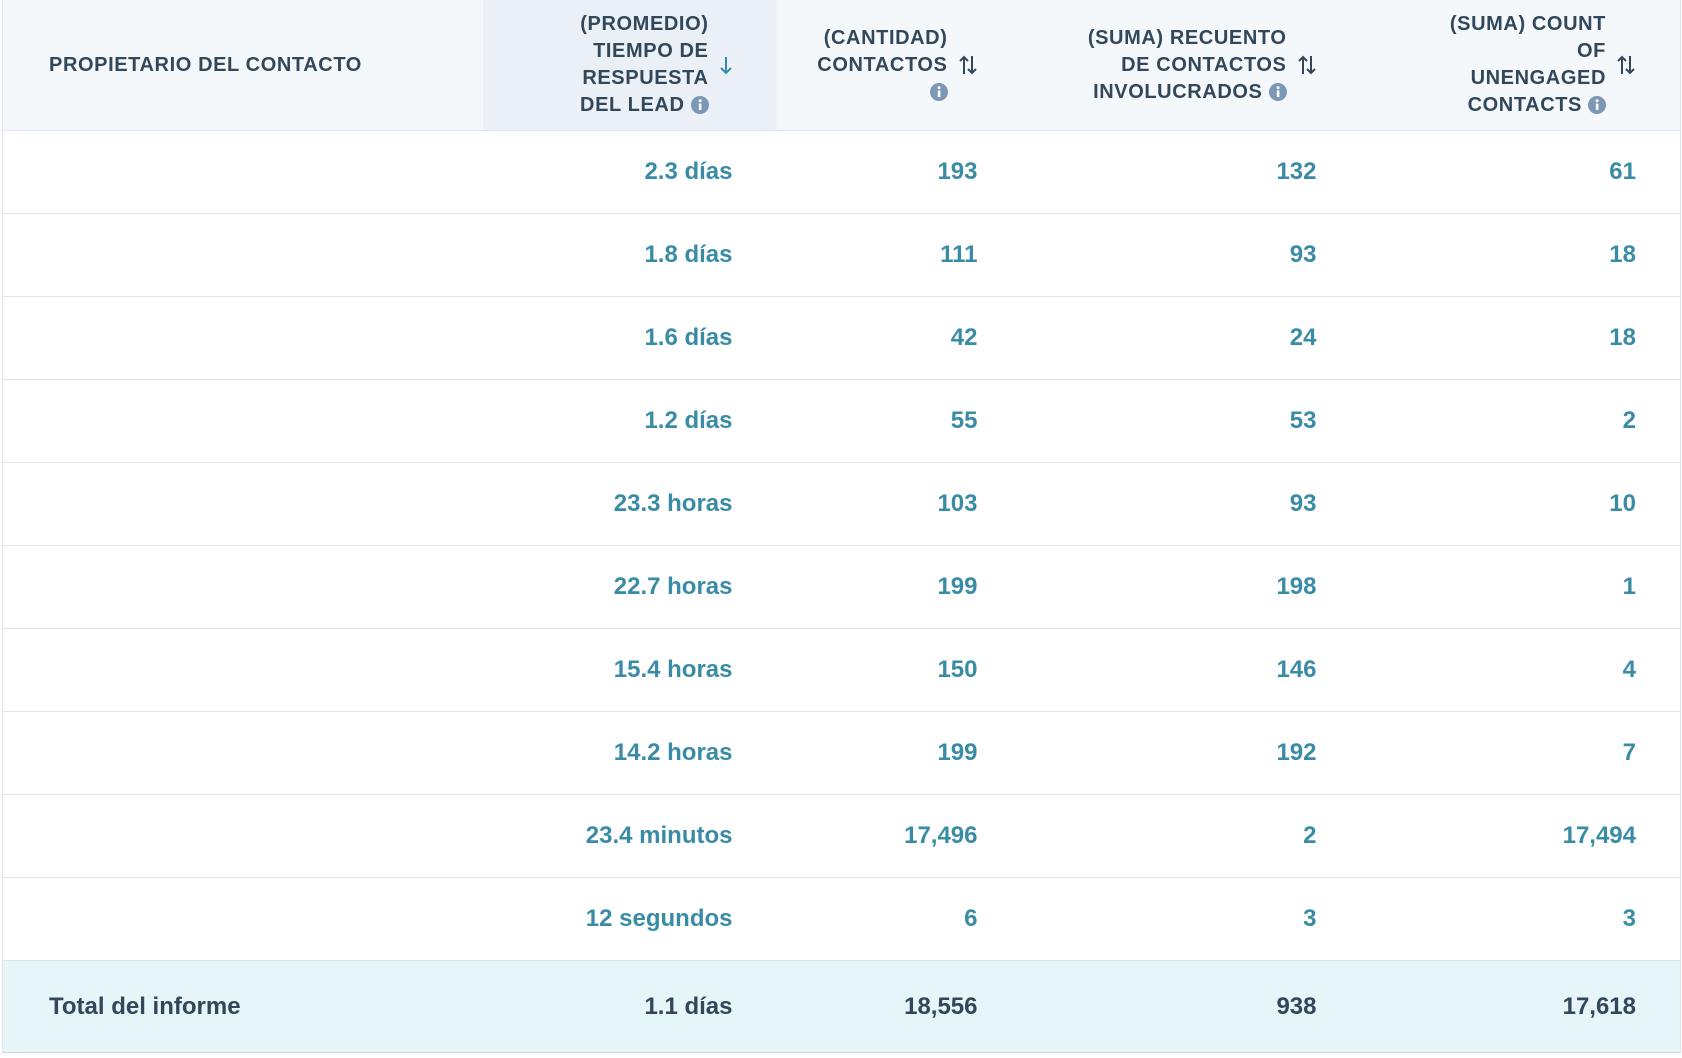  What do you see at coordinates (632, 105) in the screenshot?
I see `header-text: DEL LEAD` at bounding box center [632, 105].